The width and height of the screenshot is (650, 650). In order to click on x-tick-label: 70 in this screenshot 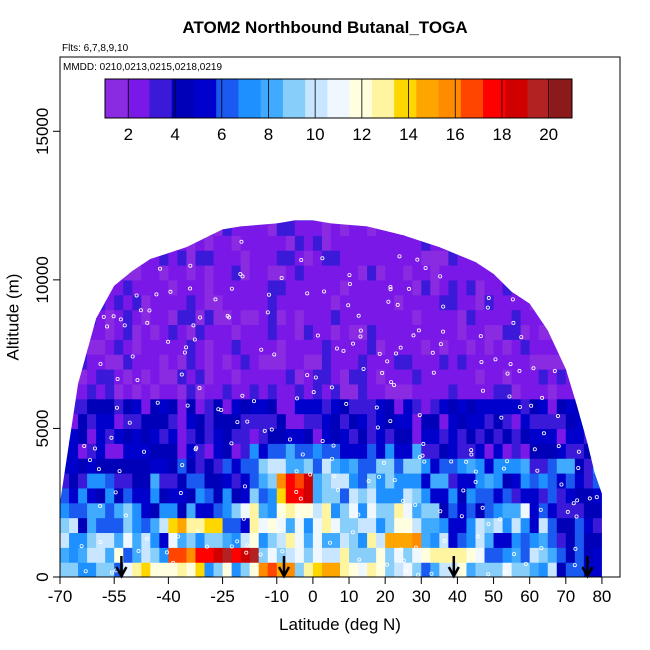, I will do `click(565, 596)`.